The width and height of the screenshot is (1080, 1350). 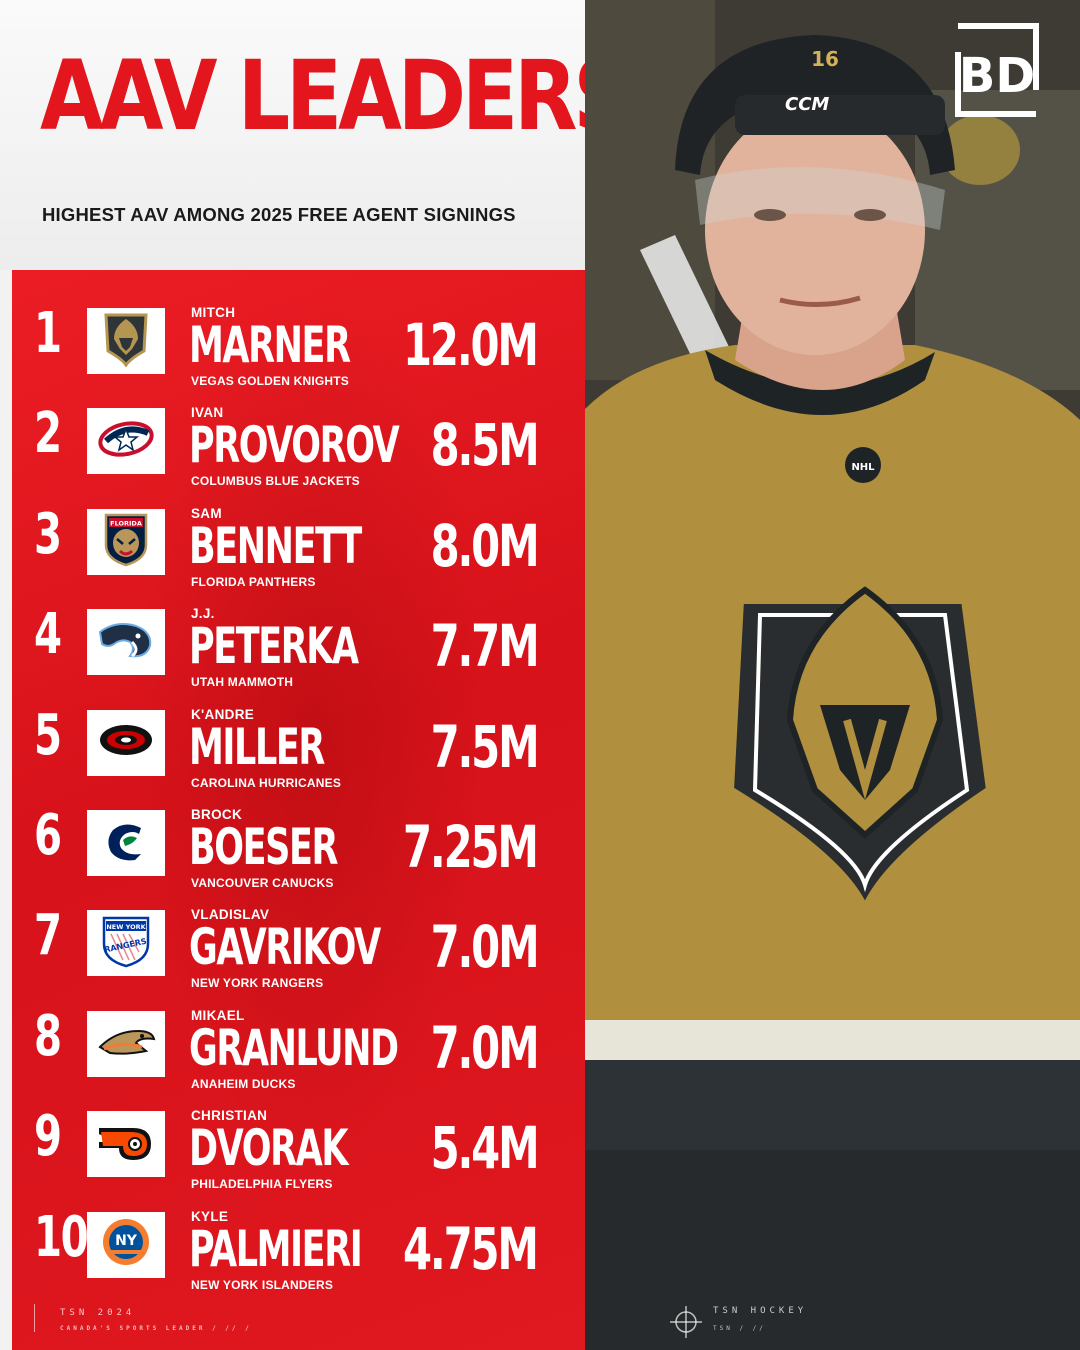 I want to click on new-york-rangers-logo: NEW YORK RANGERS, so click(x=126, y=943).